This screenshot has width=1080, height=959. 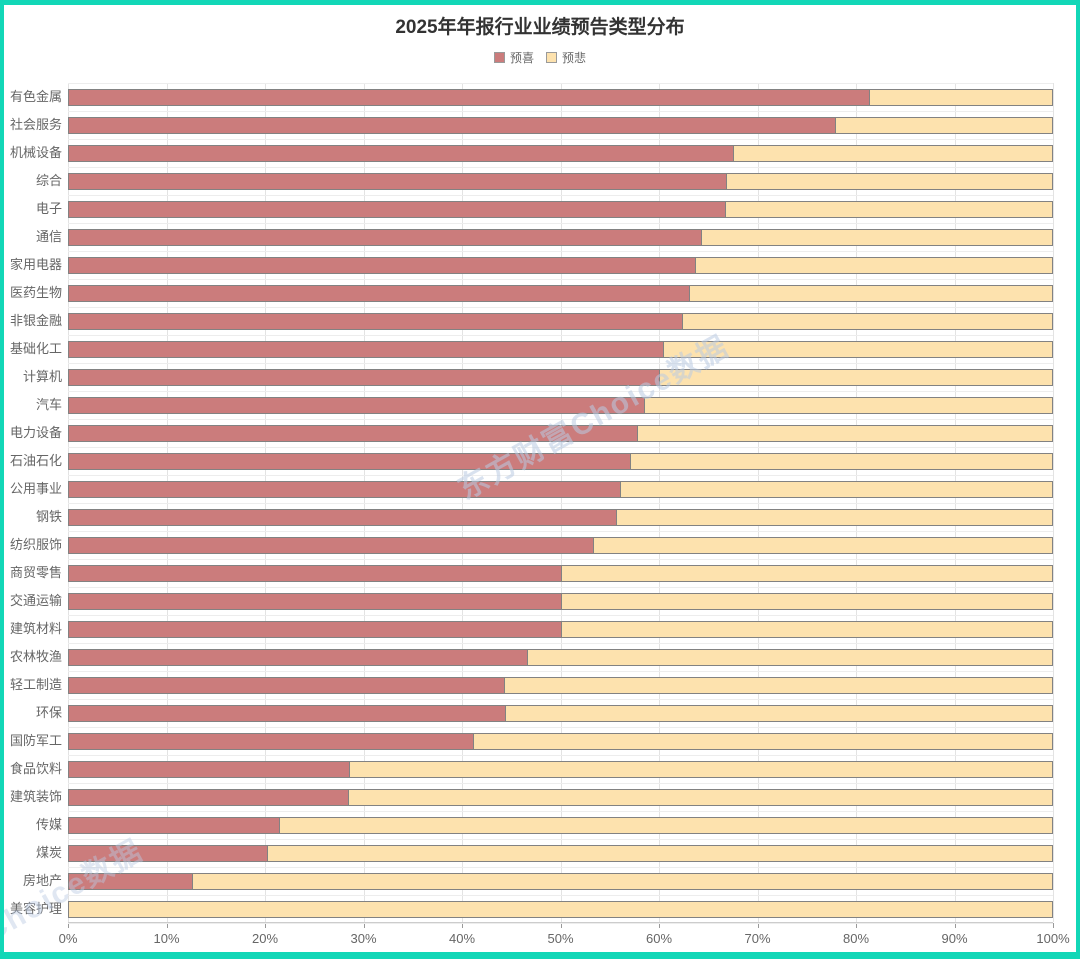 I want to click on category-label: 环保, so click(x=48, y=712).